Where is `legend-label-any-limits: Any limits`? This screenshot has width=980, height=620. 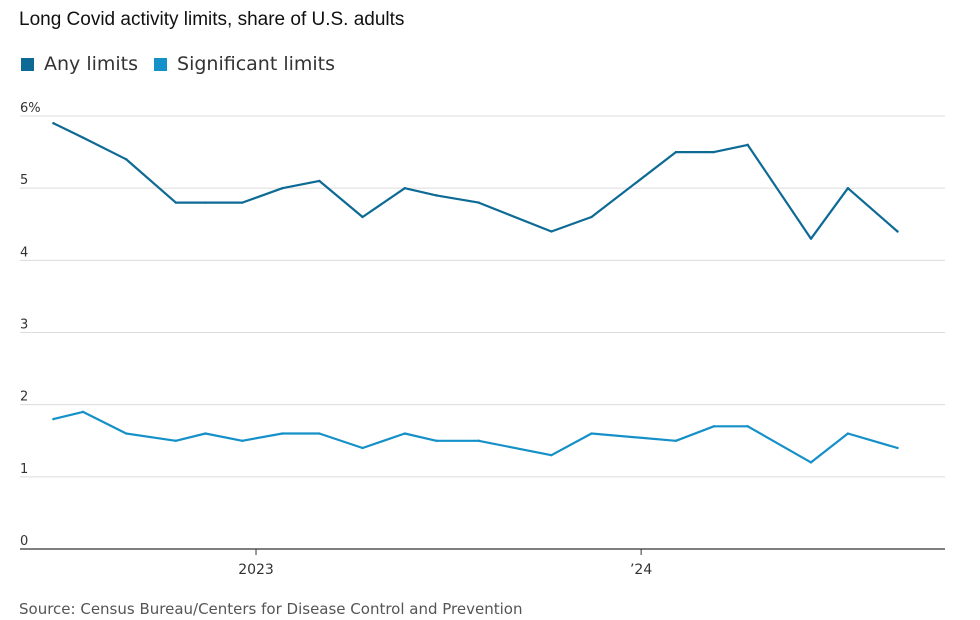 legend-label-any-limits: Any limits is located at coordinates (91, 64).